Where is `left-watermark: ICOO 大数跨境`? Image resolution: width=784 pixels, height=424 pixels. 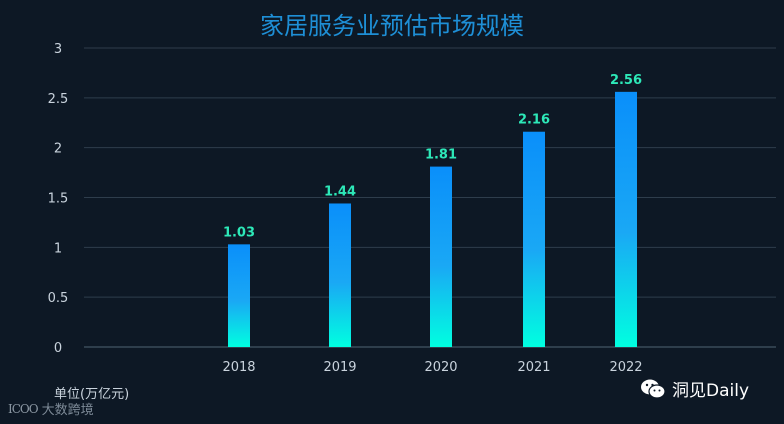
left-watermark: ICOO 大数跨境 is located at coordinates (51, 409).